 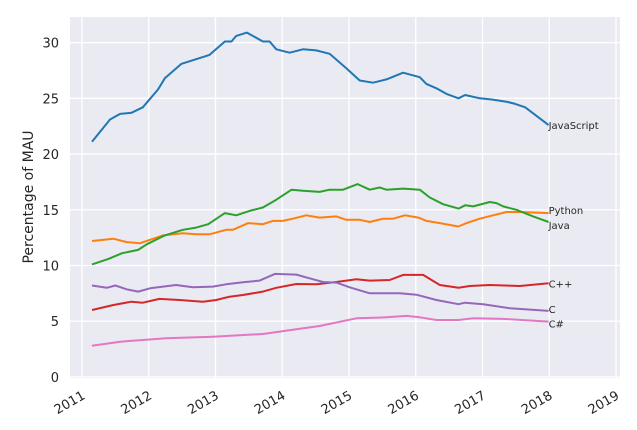 I want to click on series-line-cpp, so click(x=320, y=292).